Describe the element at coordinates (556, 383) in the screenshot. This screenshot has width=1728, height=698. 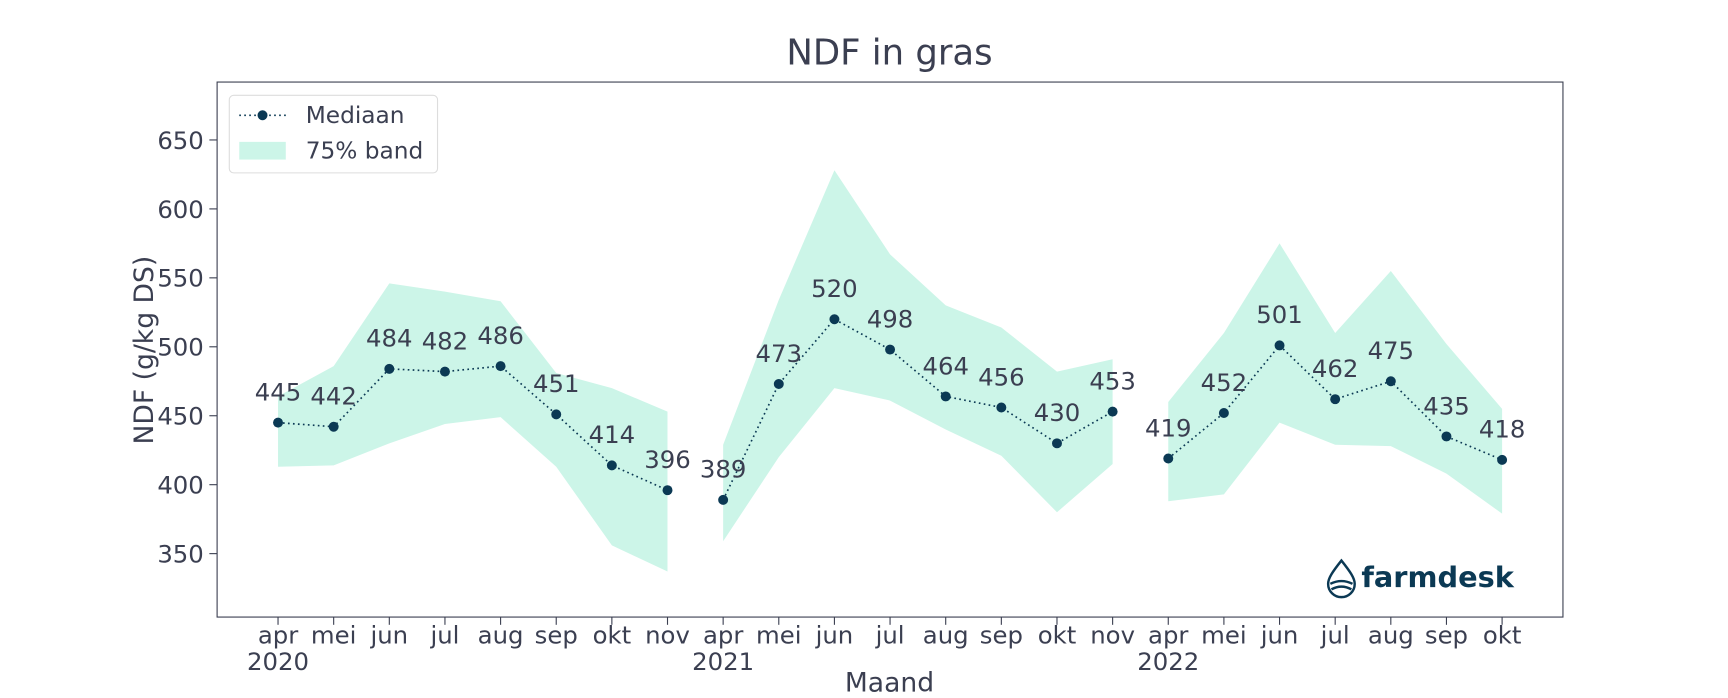
I see `data-label: 451` at that location.